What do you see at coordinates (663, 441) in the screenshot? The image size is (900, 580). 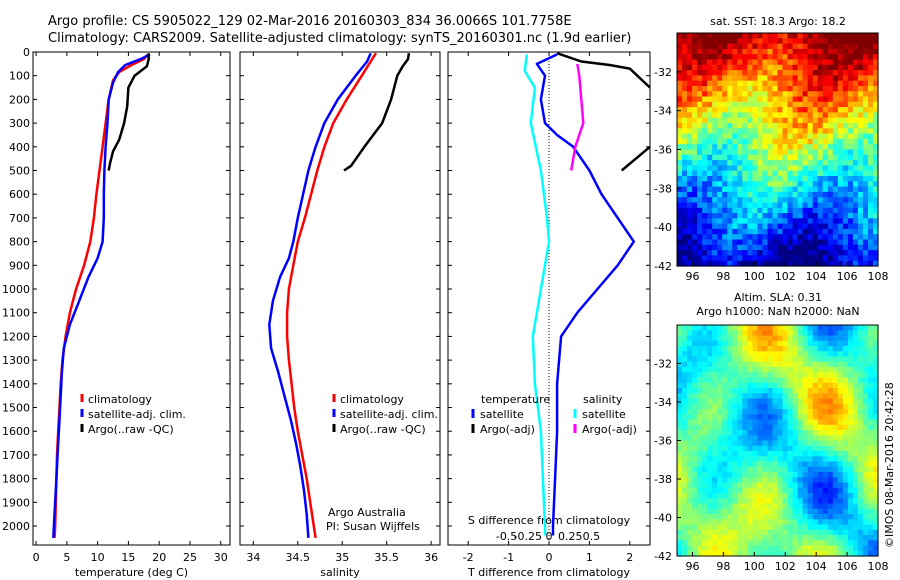 I see `y-tick-label: -36` at bounding box center [663, 441].